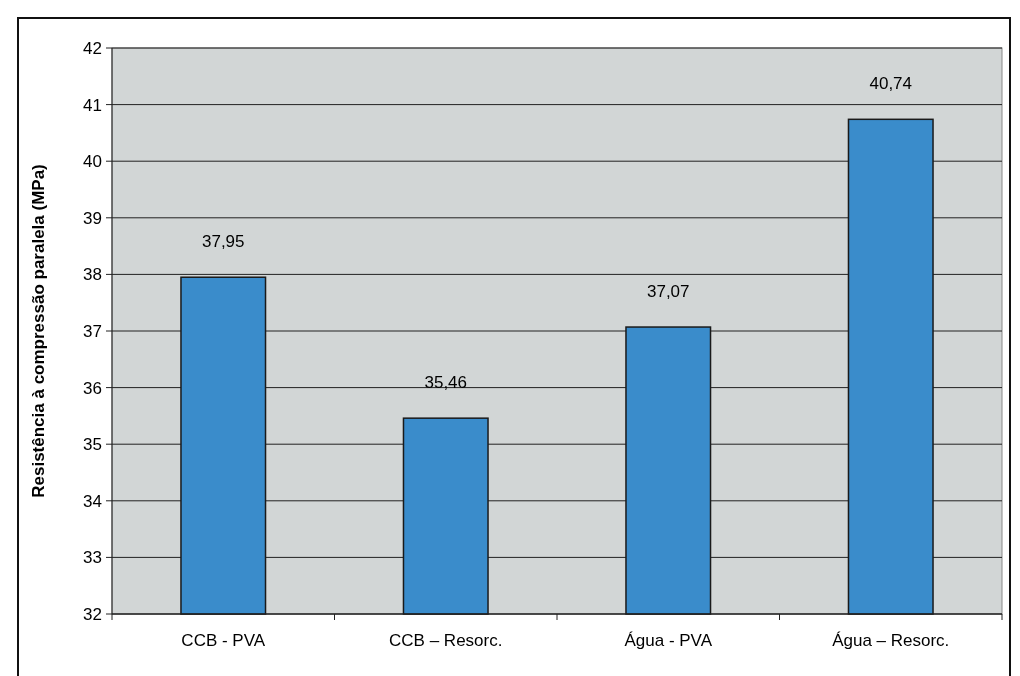 Image resolution: width=1020 pixels, height=676 pixels. What do you see at coordinates (668, 640) in the screenshot?
I see `x-tick-label: Água - PVA` at bounding box center [668, 640].